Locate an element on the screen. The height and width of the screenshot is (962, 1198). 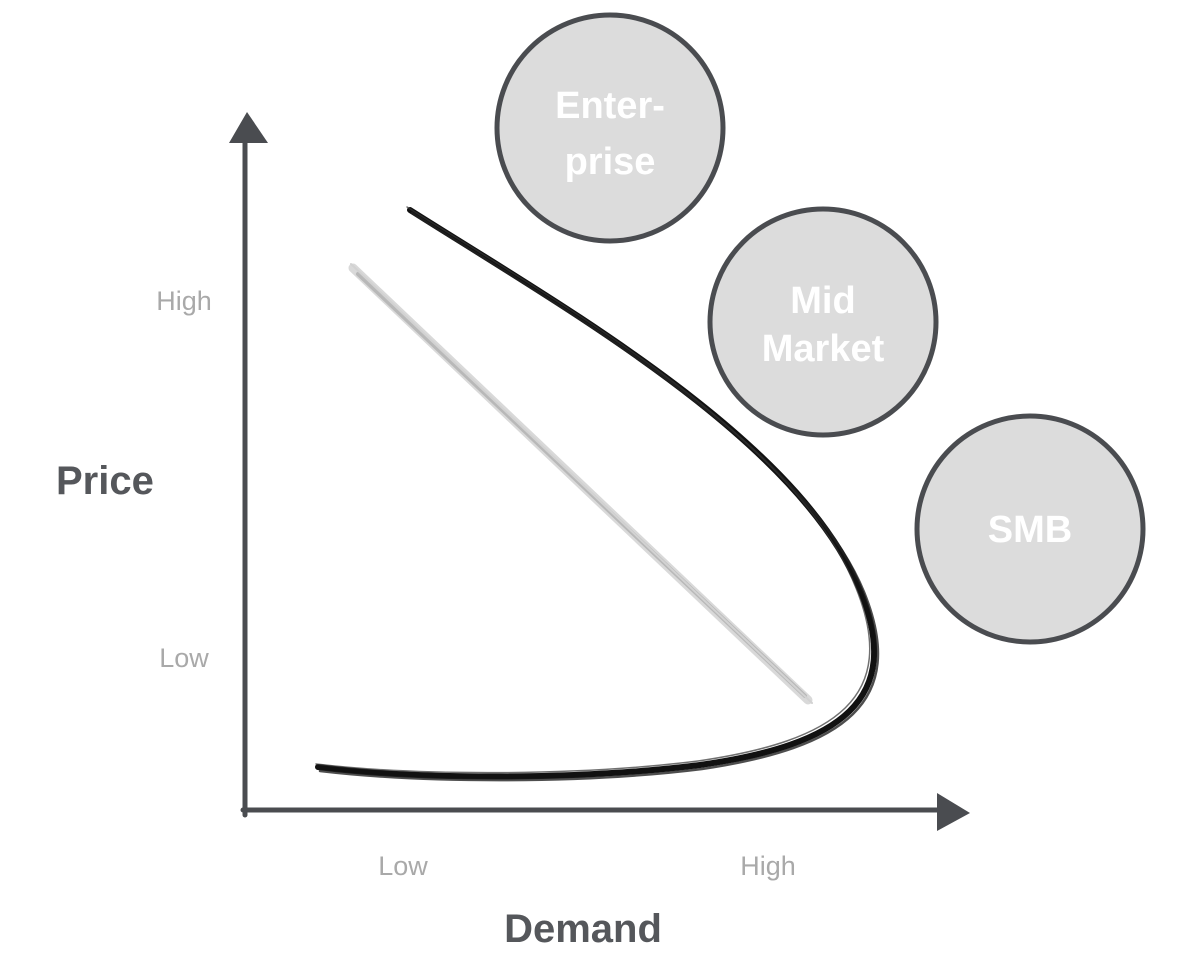
y-tick-high: High is located at coordinates (184, 301).